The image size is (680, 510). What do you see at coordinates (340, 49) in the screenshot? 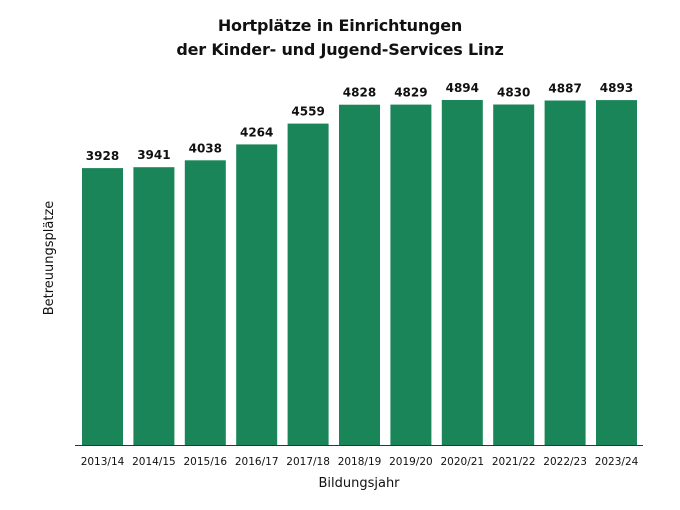
I see `chart-title-line-2: der Kinder- und Jugend-Services Linz` at bounding box center [340, 49].